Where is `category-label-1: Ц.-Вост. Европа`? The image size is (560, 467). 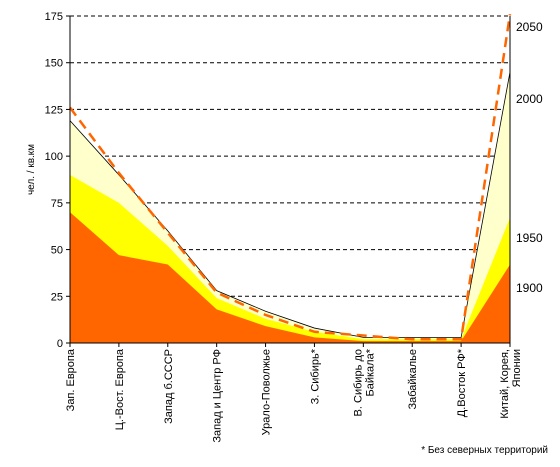
category-label-1: Ц.-Вост. Европа is located at coordinates (120, 389).